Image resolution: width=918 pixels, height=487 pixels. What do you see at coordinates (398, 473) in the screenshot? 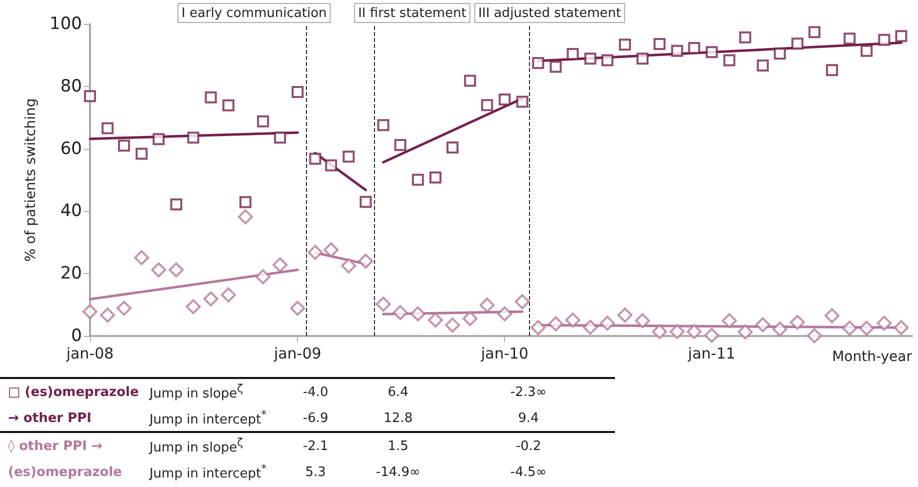
I see `text: -14.9∞` at bounding box center [398, 473].